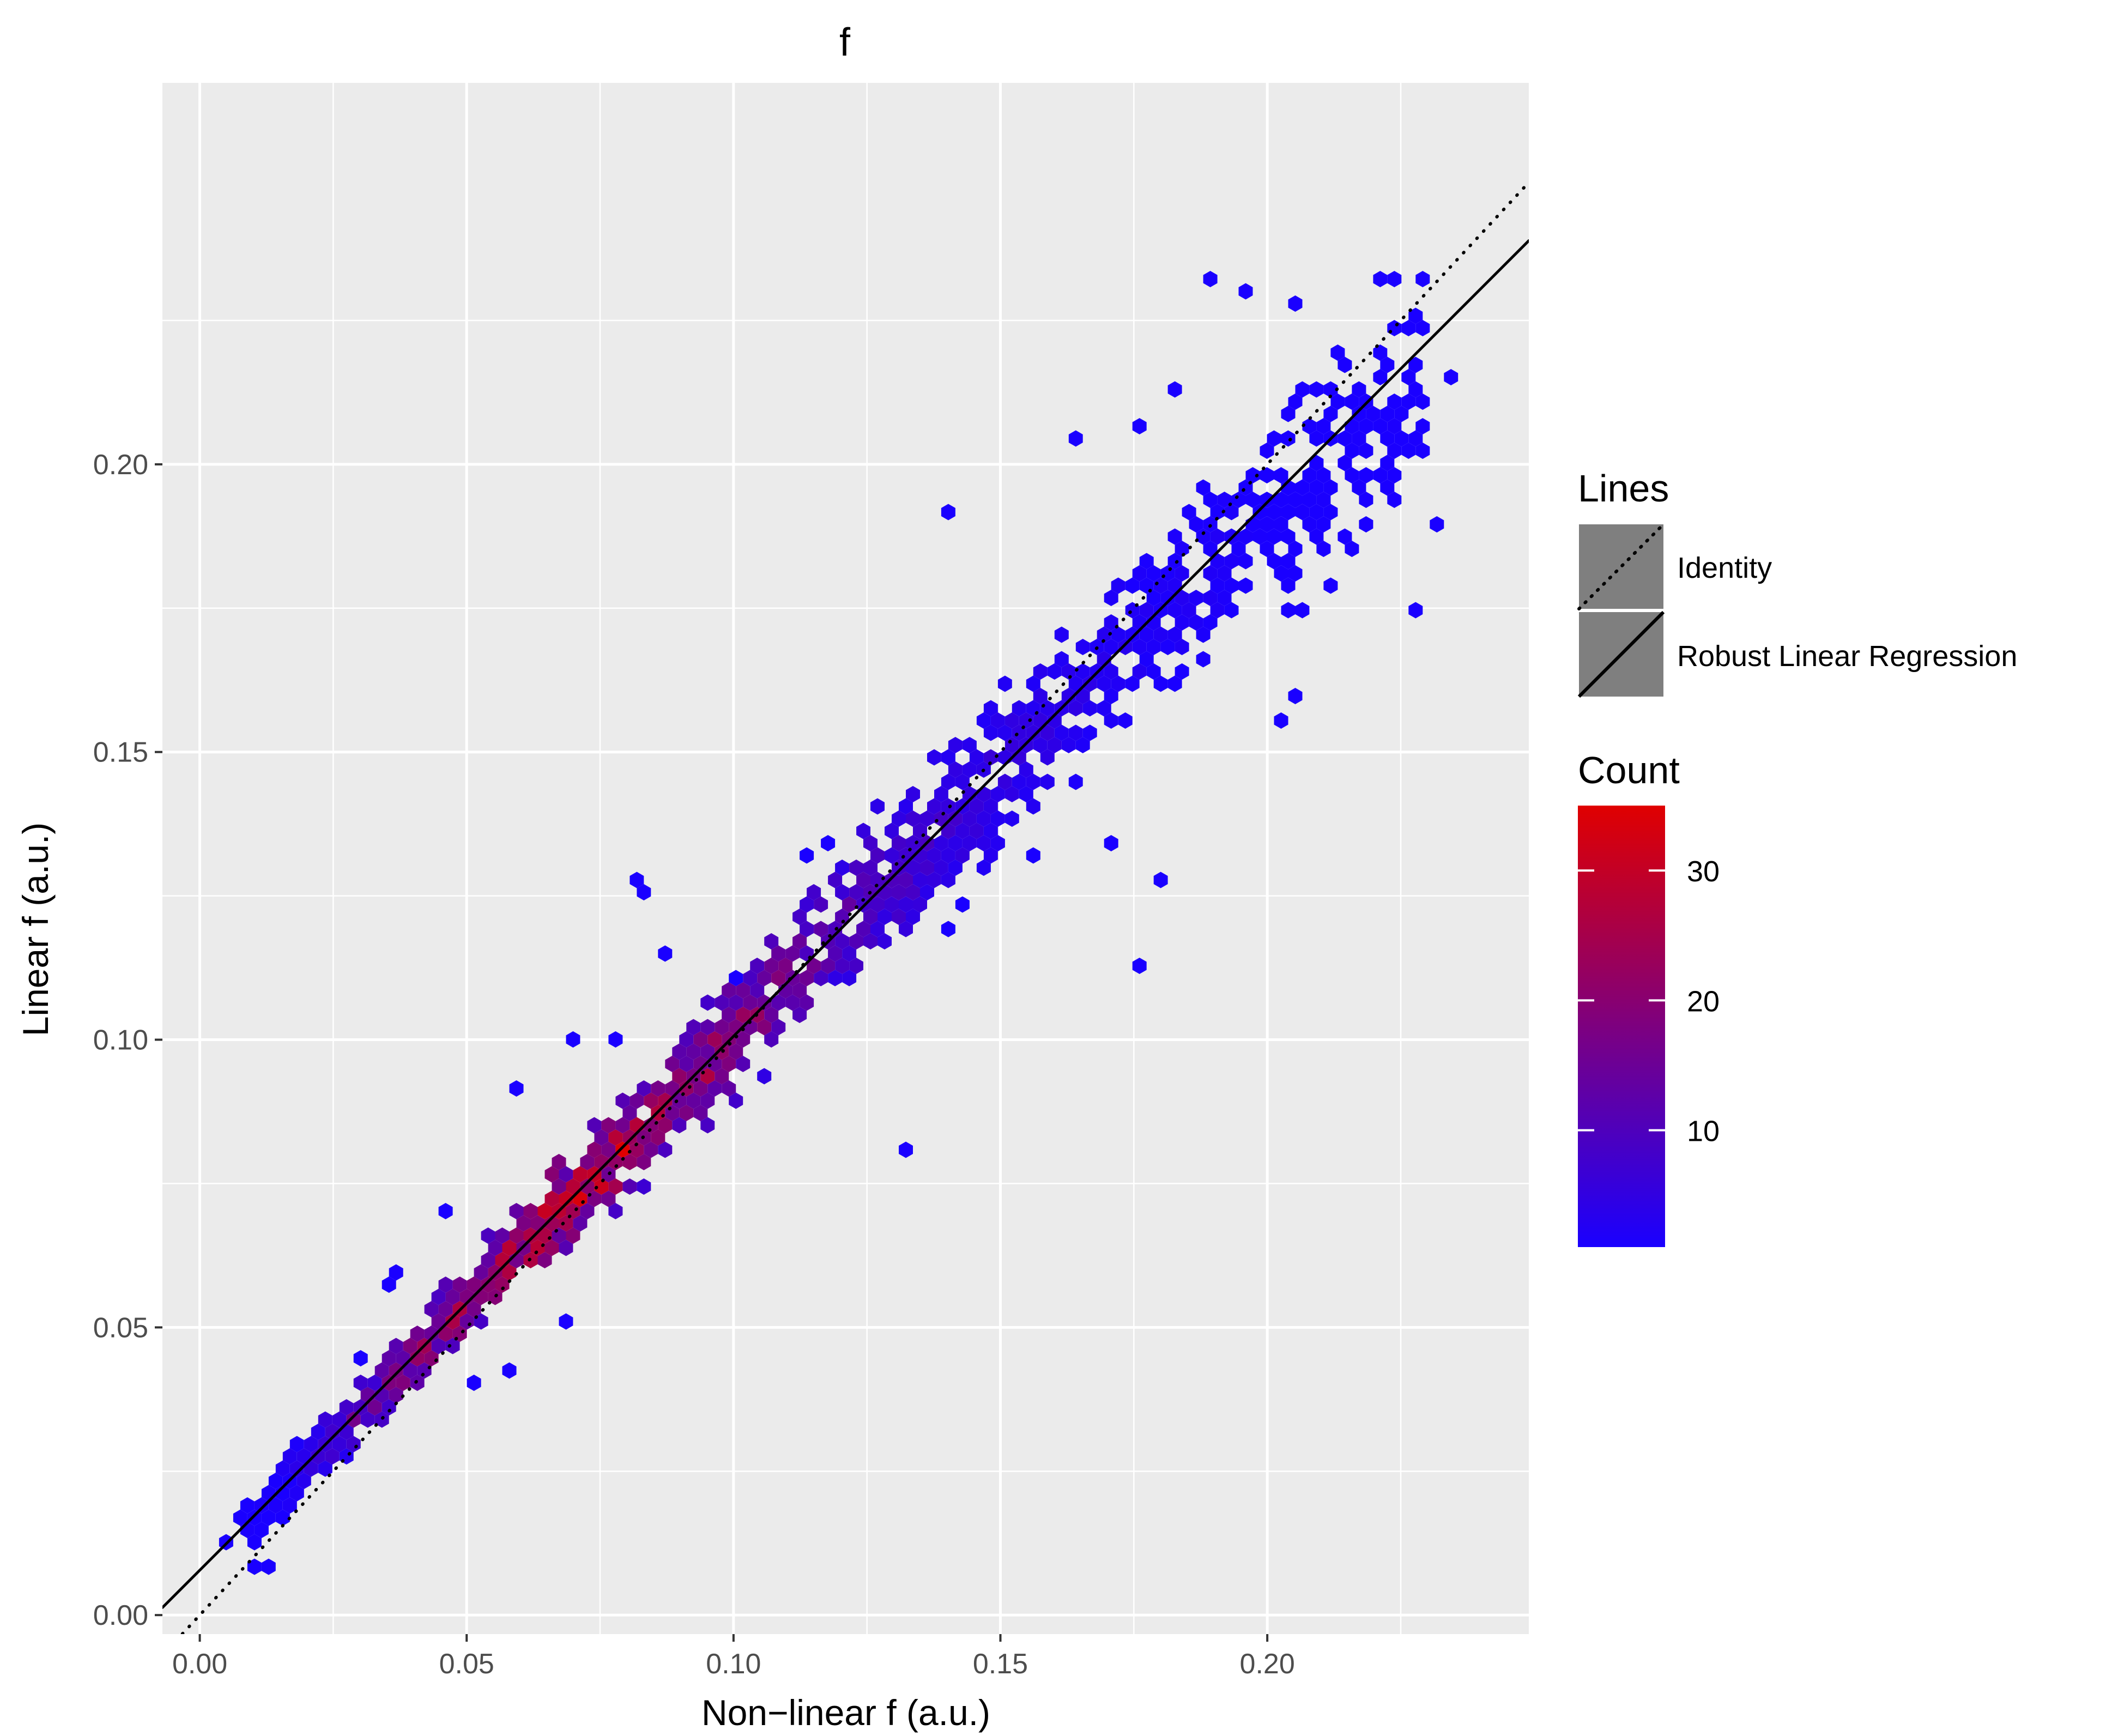  What do you see at coordinates (120, 1040) in the screenshot?
I see `y-tick-label: 0.10` at bounding box center [120, 1040].